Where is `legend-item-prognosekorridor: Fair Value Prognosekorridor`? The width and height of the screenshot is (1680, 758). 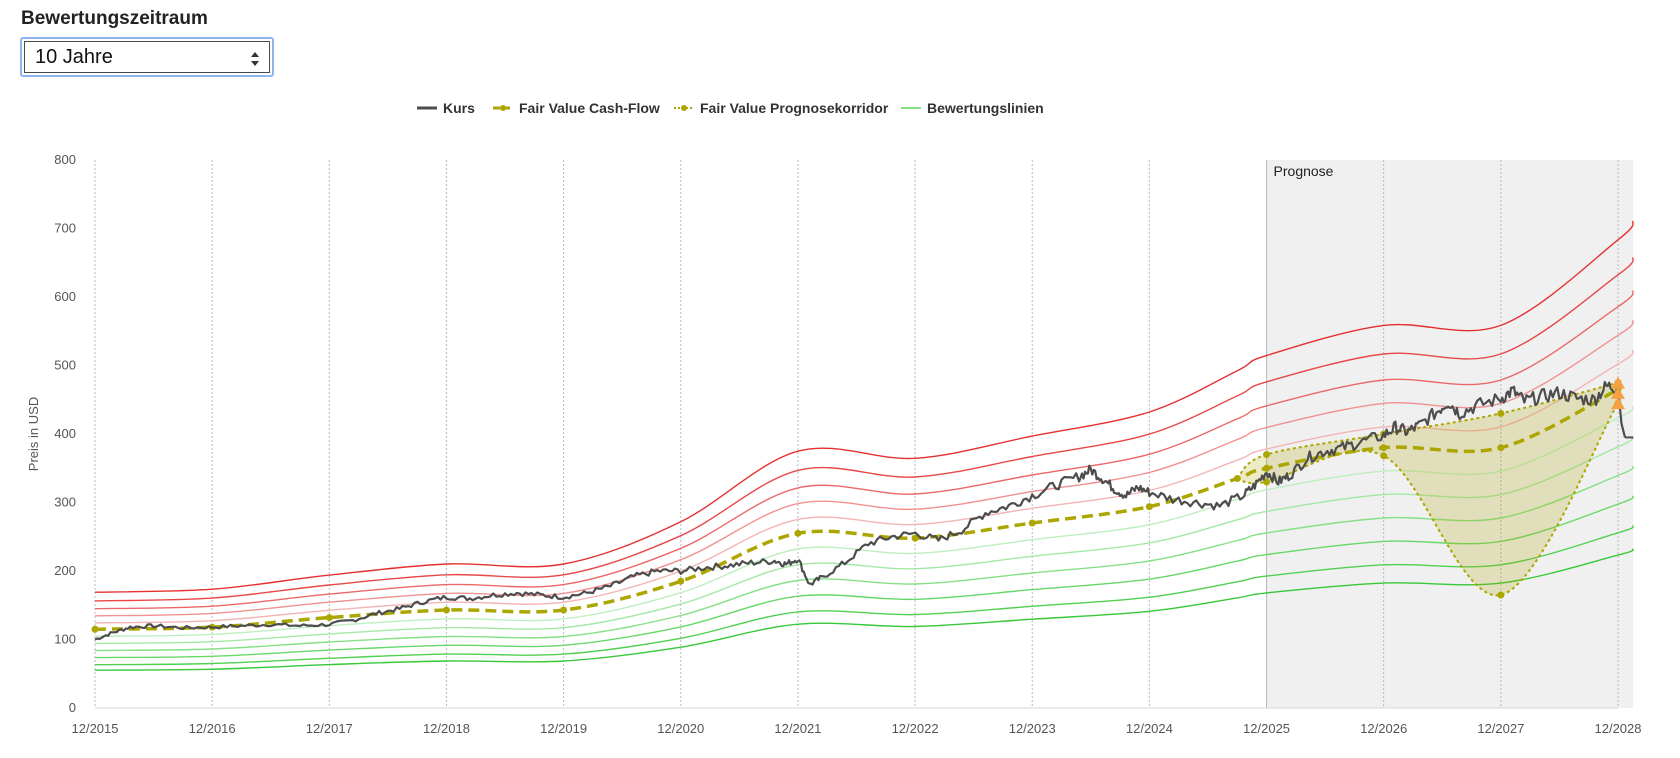 legend-item-prognosekorridor: Fair Value Prognosekorridor is located at coordinates (780, 108).